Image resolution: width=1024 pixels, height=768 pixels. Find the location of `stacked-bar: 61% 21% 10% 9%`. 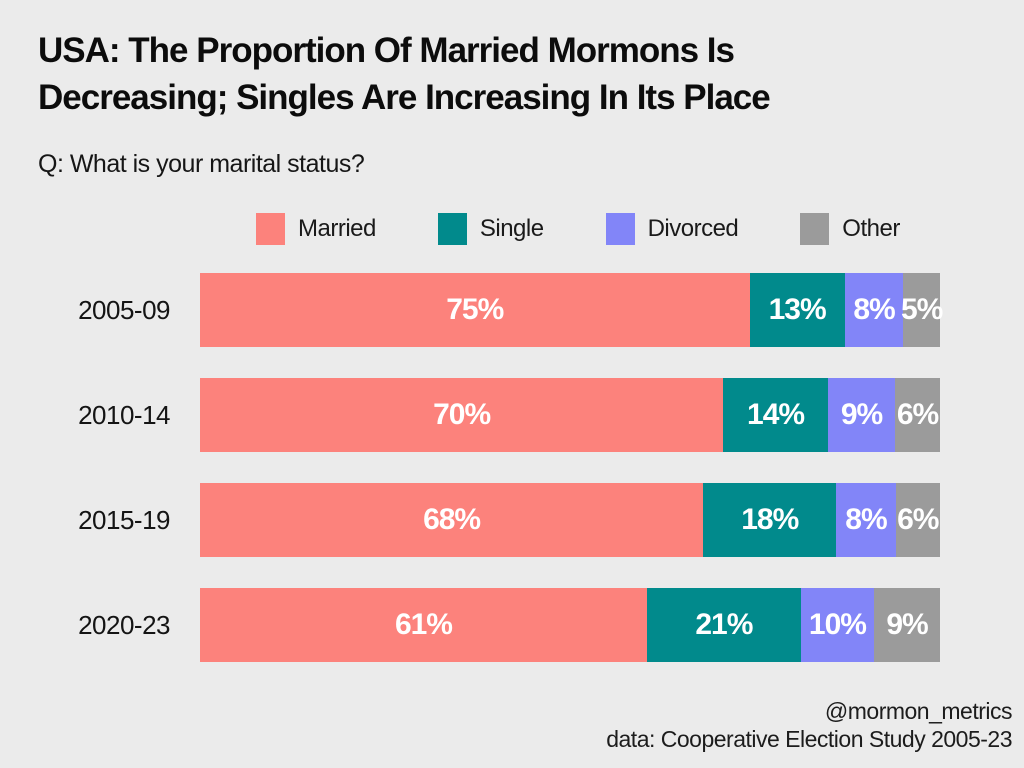

stacked-bar: 61% 21% 10% 9% is located at coordinates (570, 625).